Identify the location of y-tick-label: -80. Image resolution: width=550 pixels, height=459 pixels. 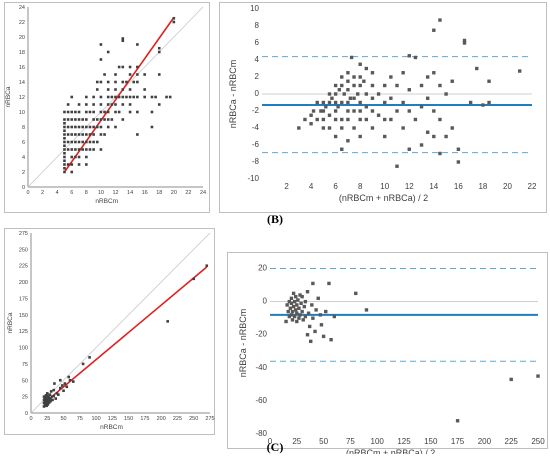
(261, 433).